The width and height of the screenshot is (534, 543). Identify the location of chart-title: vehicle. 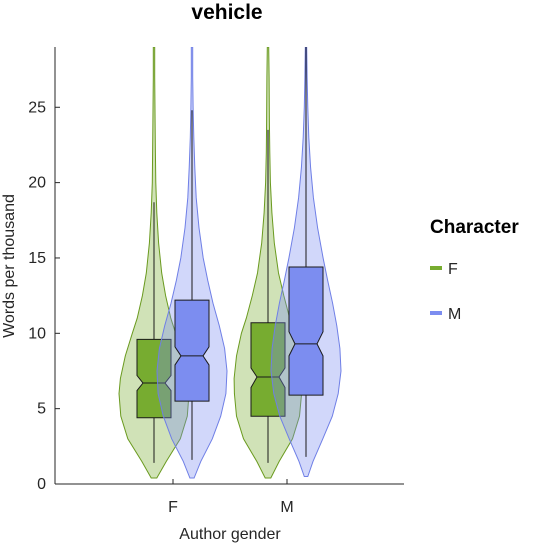
(226, 12).